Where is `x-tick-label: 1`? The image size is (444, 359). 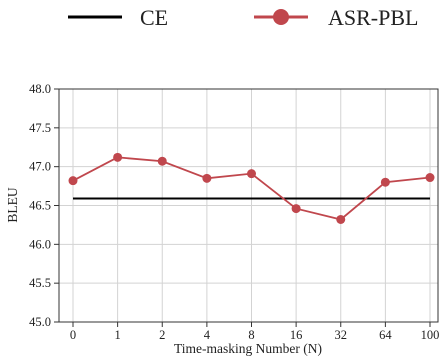
x-tick-label: 1 is located at coordinates (118, 335).